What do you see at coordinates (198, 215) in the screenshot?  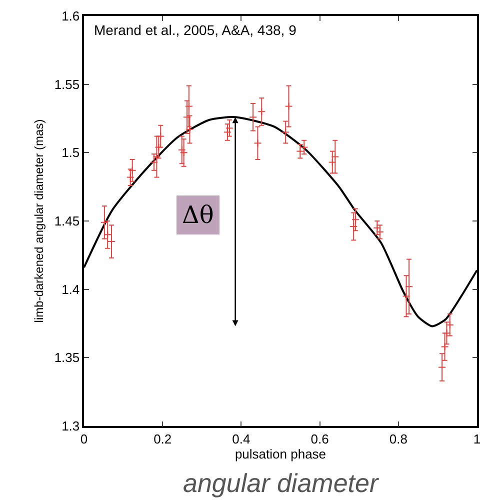 I see `annotation: Δθ` at bounding box center [198, 215].